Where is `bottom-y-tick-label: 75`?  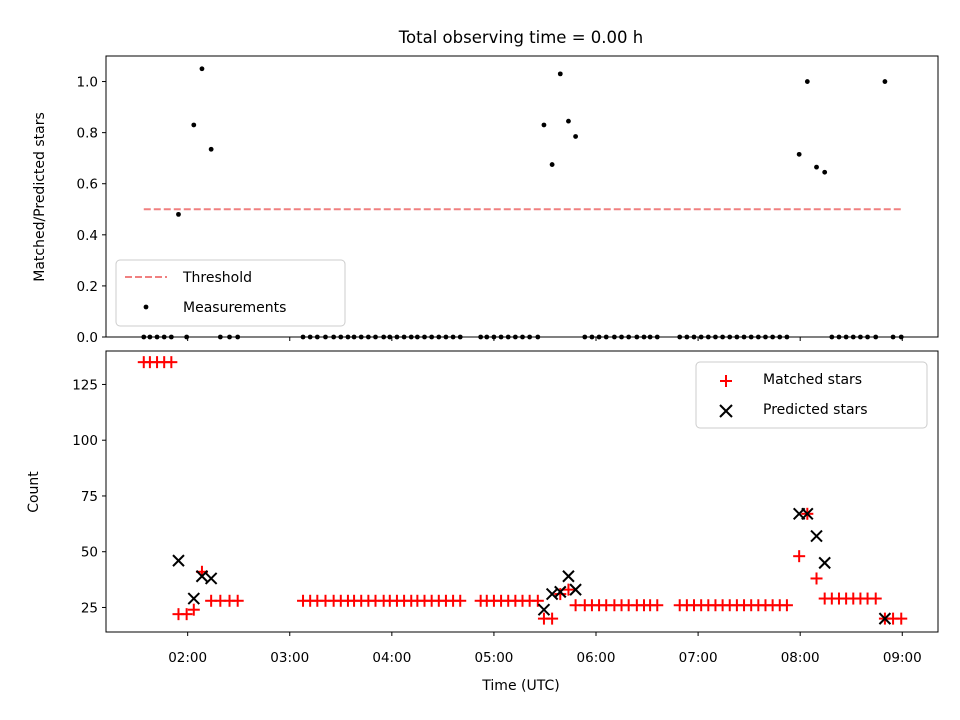 bottom-y-tick-label: 75 is located at coordinates (89, 497).